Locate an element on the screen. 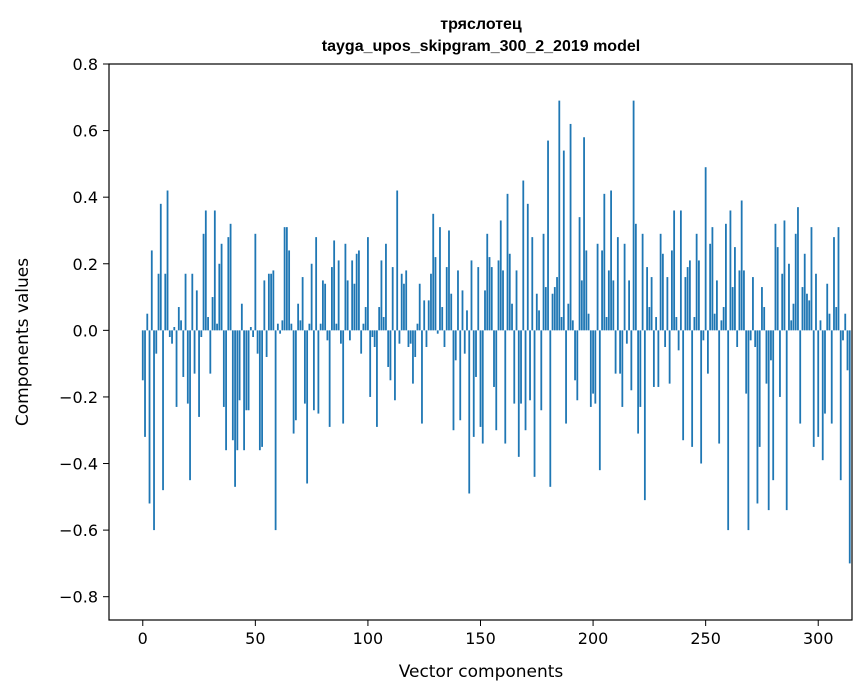 This screenshot has height=696, width=867. y-tick-label: −0.2 is located at coordinates (78, 397).